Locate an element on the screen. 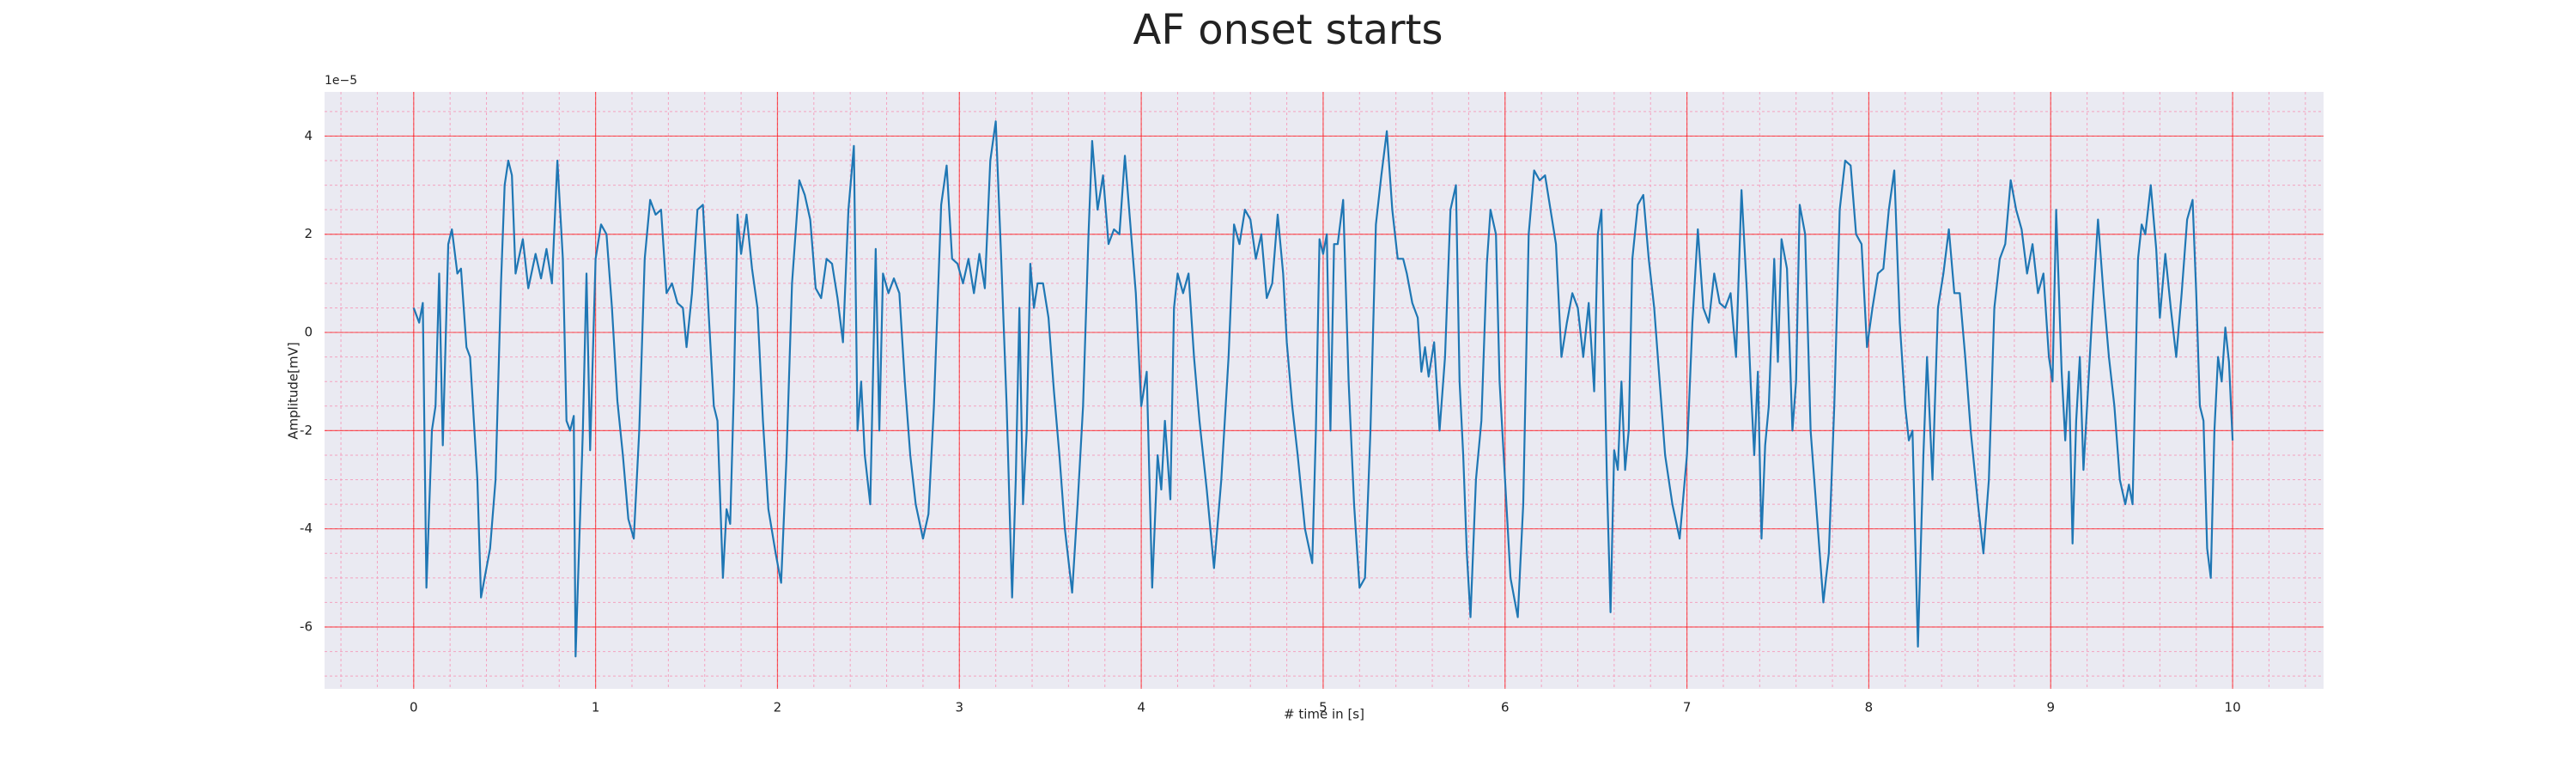 This screenshot has width=2576, height=773. x-tick-label: 7 is located at coordinates (1687, 707).